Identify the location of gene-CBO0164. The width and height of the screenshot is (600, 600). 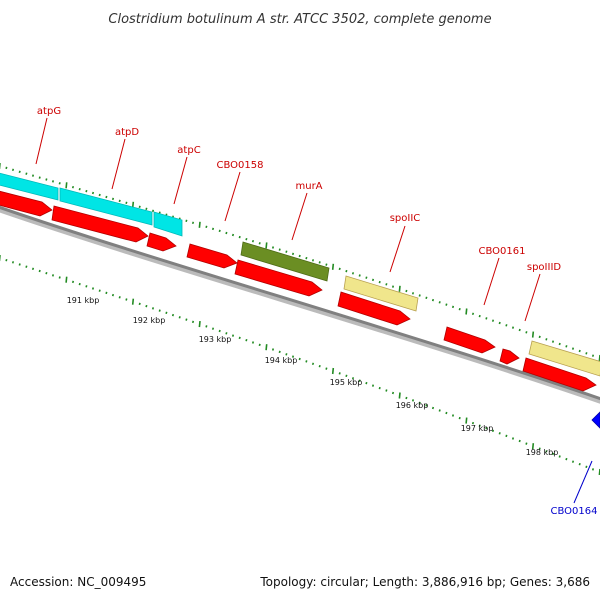
(595, 420).